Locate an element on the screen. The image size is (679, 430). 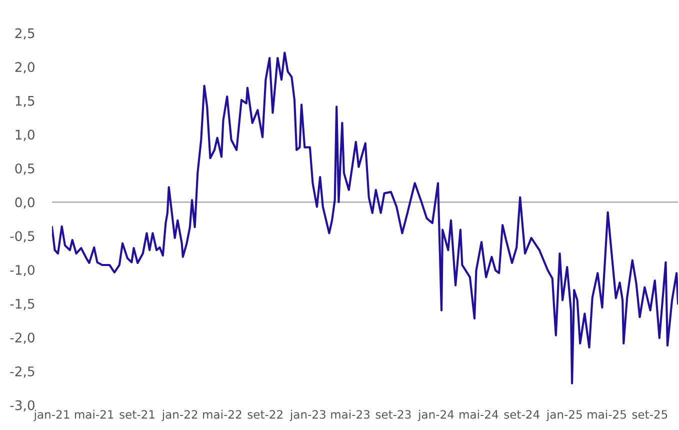
y-tick-label: 0,5 is located at coordinates (24, 169).